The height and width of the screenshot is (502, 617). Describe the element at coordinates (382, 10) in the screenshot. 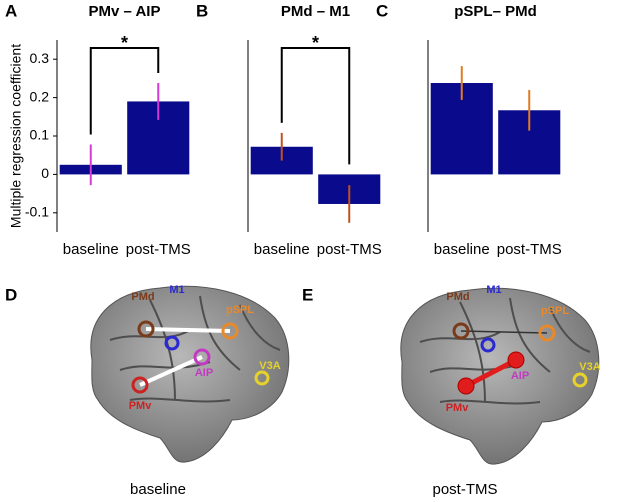

I see `panel-letter: C` at that location.